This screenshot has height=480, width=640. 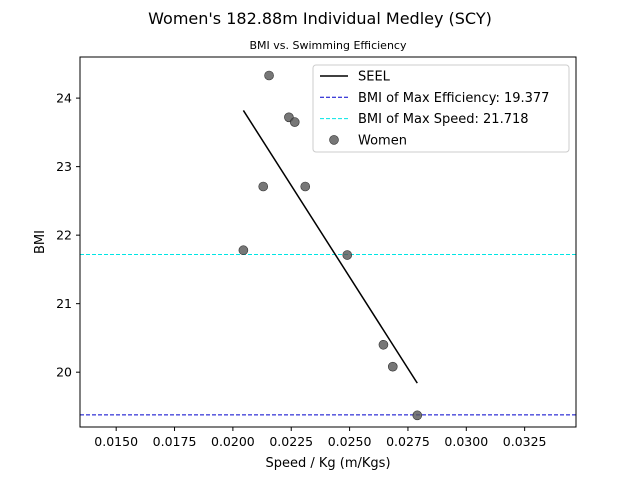 I want to click on legend-label: SEEL, so click(x=374, y=77).